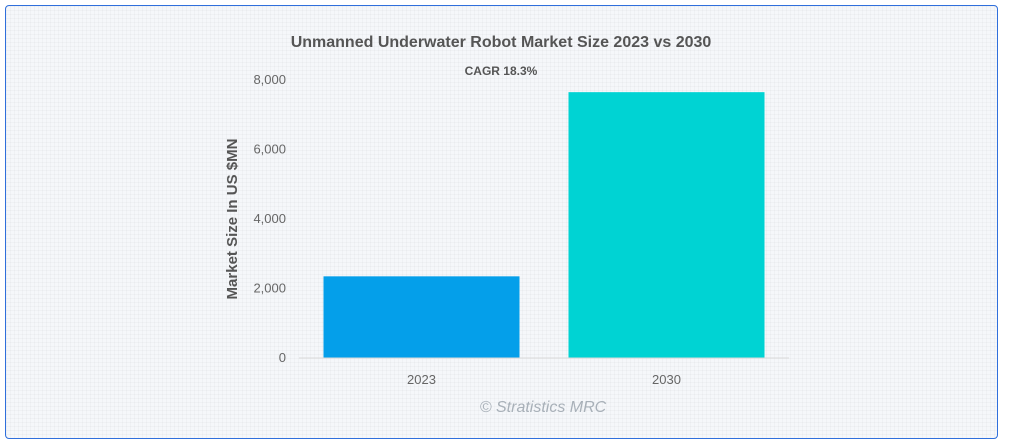  Describe the element at coordinates (232, 219) in the screenshot. I see `y-axis-label: Market Size In US $MN` at that location.